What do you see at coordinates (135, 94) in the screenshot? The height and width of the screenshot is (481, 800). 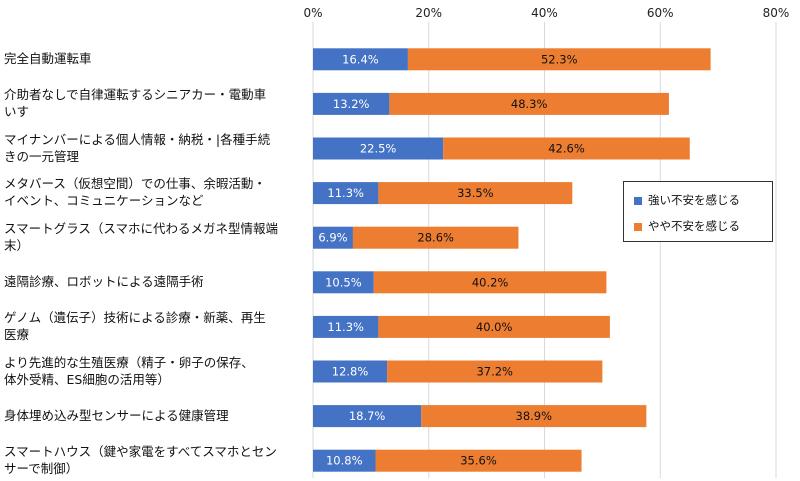 I see `category-label-line: 介助者なしで自律運転するシニアカー・電動車` at bounding box center [135, 94].